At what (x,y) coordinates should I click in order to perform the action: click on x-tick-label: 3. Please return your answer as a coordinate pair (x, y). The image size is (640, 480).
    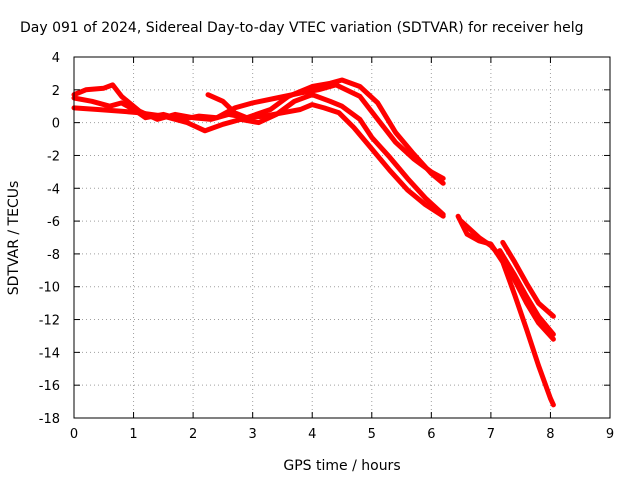
    Looking at the image, I should click on (253, 434).